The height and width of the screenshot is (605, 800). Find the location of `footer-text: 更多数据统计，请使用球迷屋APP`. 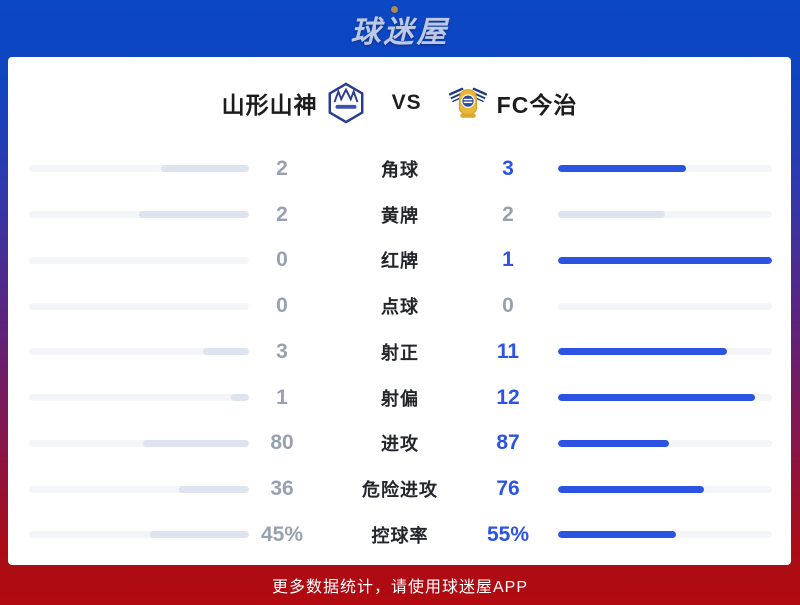

footer-text: 更多数据统计，请使用球迷屋APP is located at coordinates (400, 587).